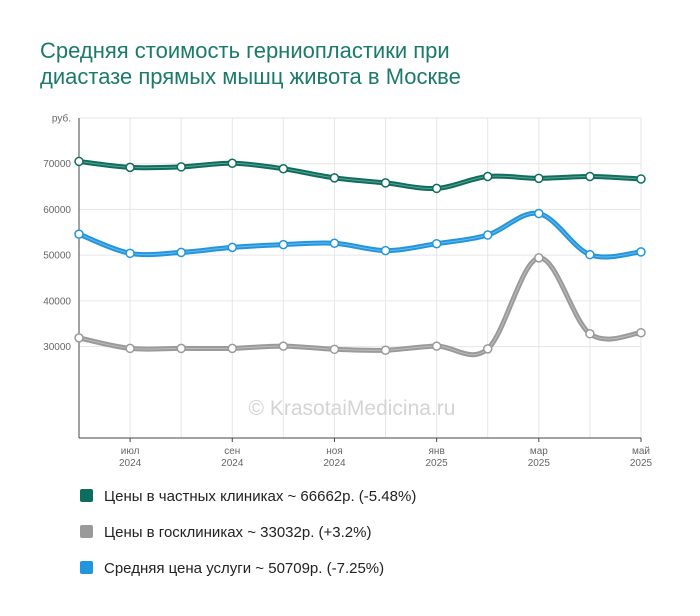  I want to click on legend-swatch-average, so click(86, 567).